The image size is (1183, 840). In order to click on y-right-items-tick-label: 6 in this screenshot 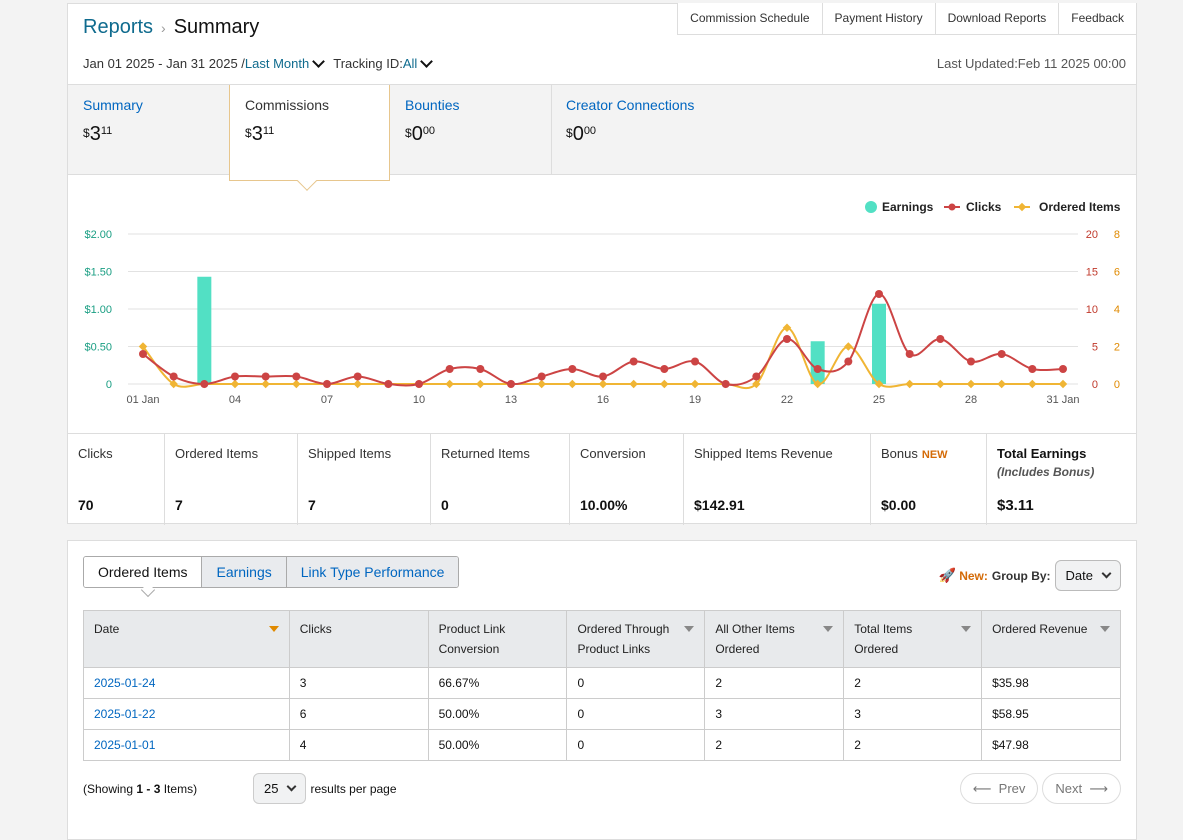, I will do `click(1117, 273)`.